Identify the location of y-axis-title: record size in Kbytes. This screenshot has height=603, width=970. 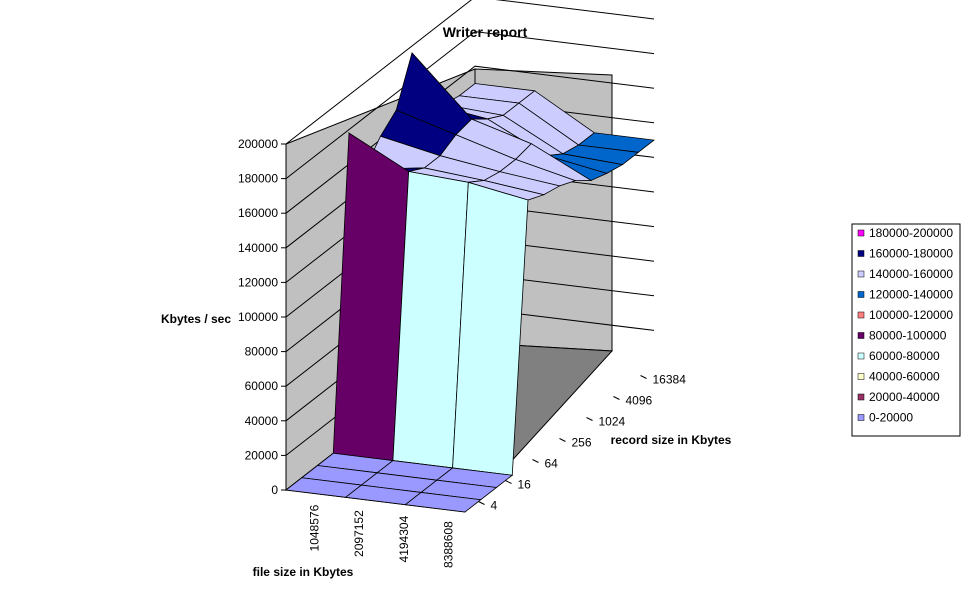
(671, 440).